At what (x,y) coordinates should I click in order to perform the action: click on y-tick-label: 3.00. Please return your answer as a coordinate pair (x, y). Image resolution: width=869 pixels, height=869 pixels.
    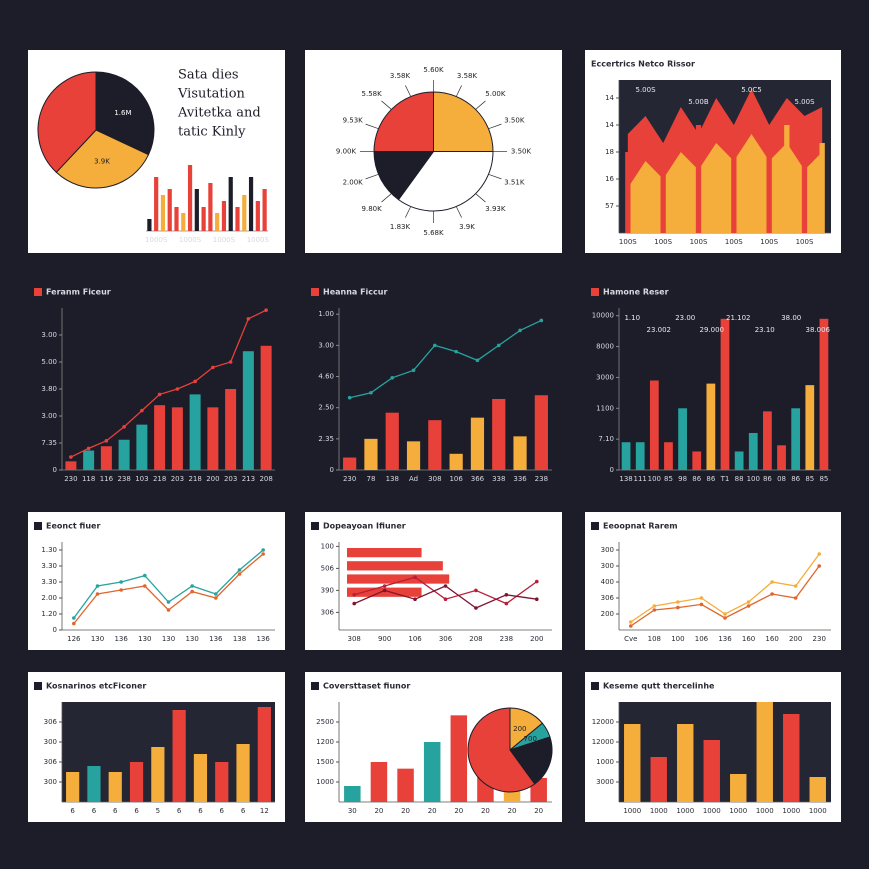
    Looking at the image, I should click on (326, 345).